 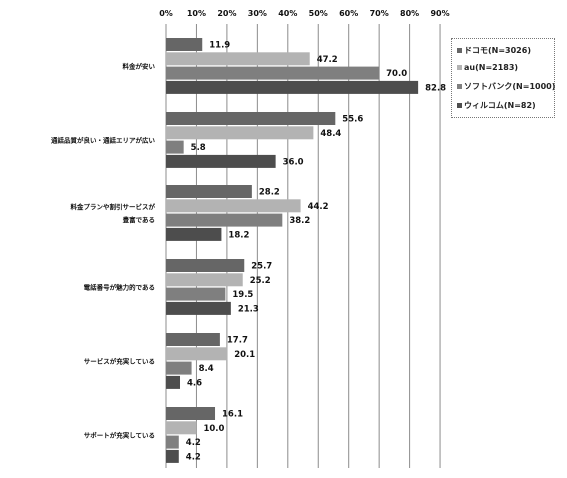 I want to click on bar-value-label: 28.2, so click(x=269, y=193).